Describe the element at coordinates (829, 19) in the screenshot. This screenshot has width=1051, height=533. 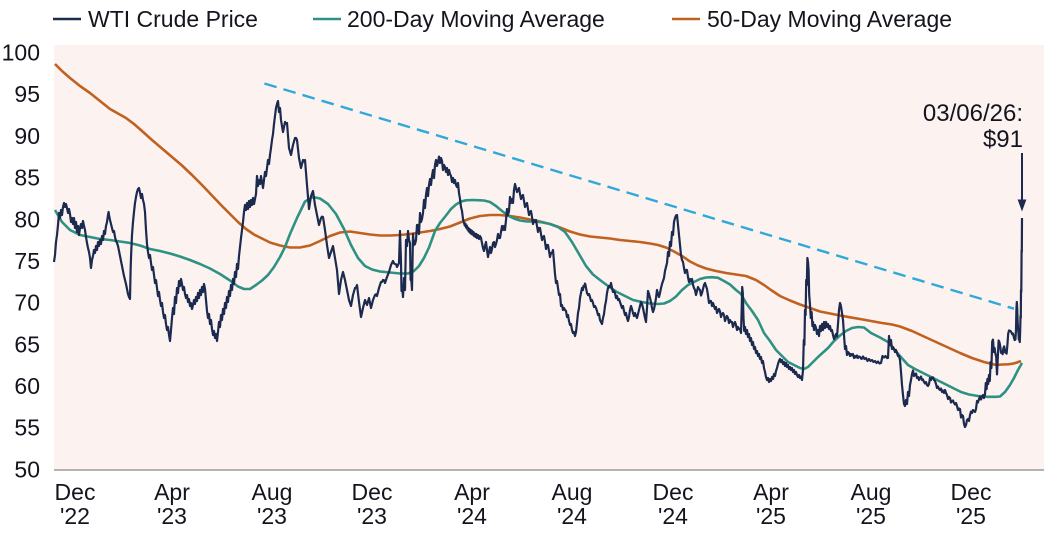
I see `svg-text: 50-Day Moving Average` at that location.